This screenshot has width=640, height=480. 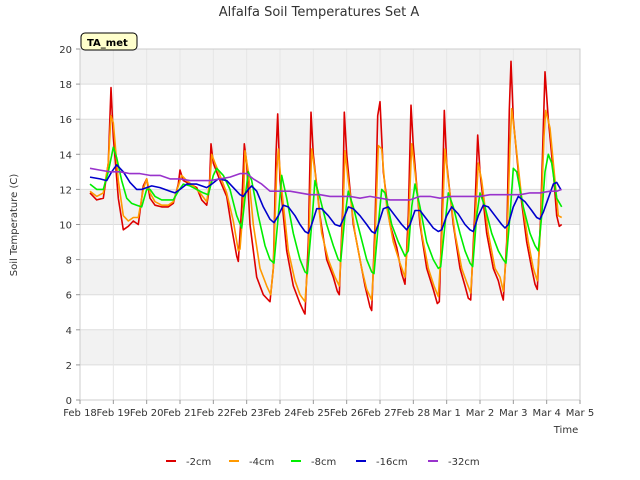 What do you see at coordinates (69, 366) in the screenshot?
I see `y-tick-label: 2` at bounding box center [69, 366].